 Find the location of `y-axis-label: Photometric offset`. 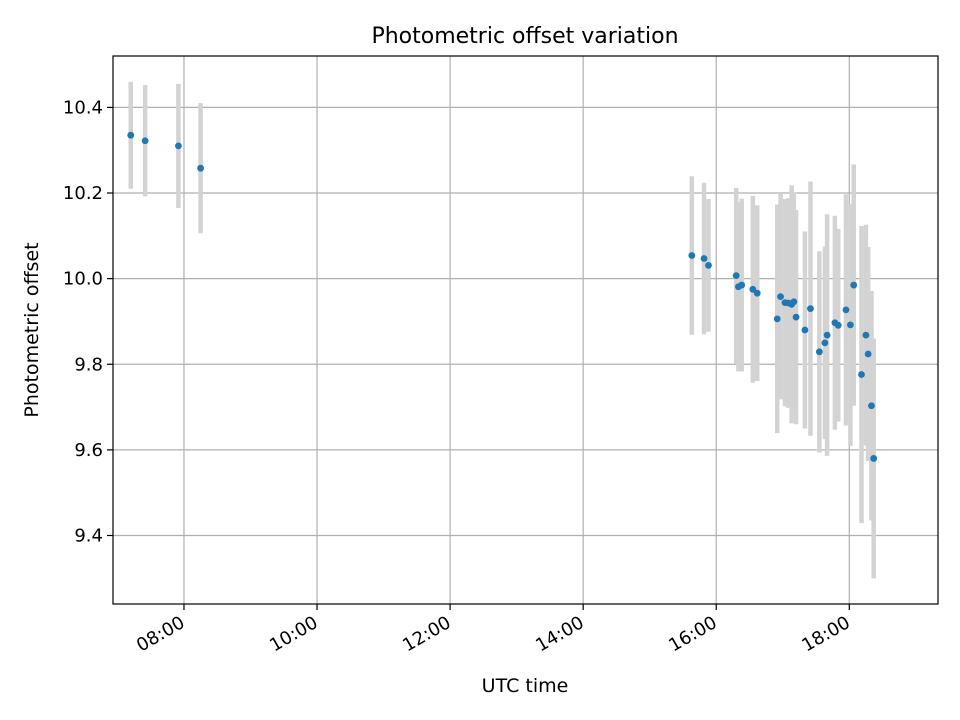

y-axis-label: Photometric offset is located at coordinates (32, 329).